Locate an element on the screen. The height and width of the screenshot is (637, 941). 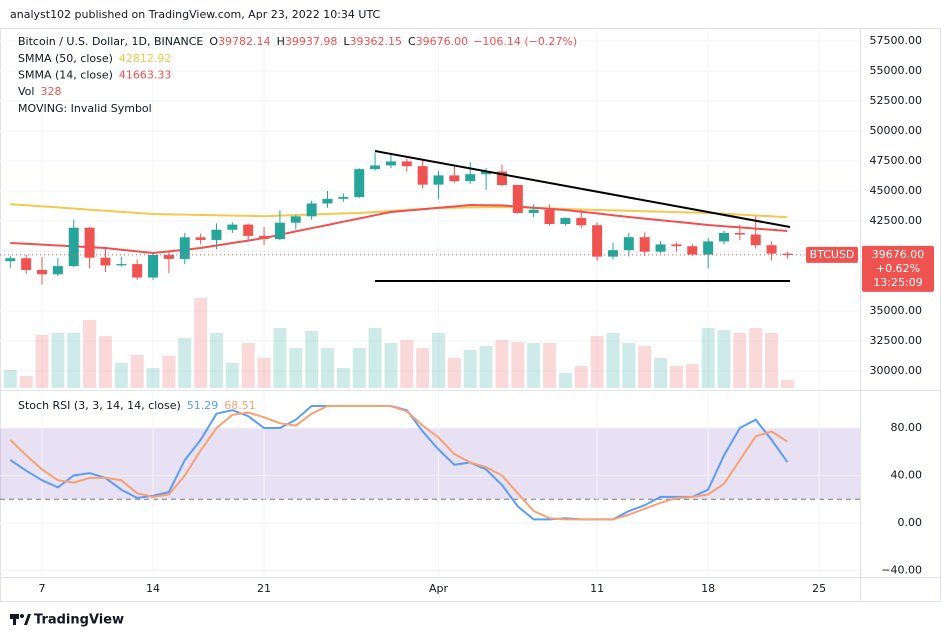
legend-name: Stoch RSI (3, 3, 14, 14, close) is located at coordinates (99, 405).